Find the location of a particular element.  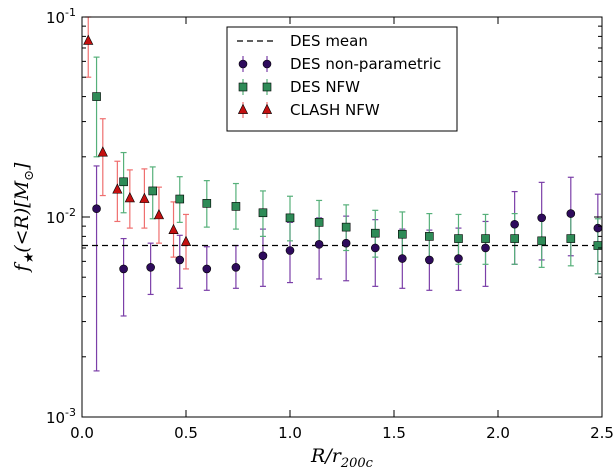

x-tick-label: 1.5 is located at coordinates (394, 433).